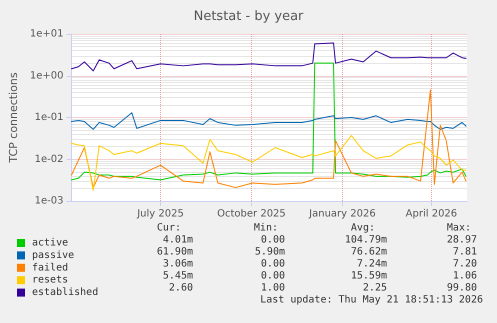  Describe the element at coordinates (342, 214) in the screenshot. I see `x-tick-label: January 2026` at that location.